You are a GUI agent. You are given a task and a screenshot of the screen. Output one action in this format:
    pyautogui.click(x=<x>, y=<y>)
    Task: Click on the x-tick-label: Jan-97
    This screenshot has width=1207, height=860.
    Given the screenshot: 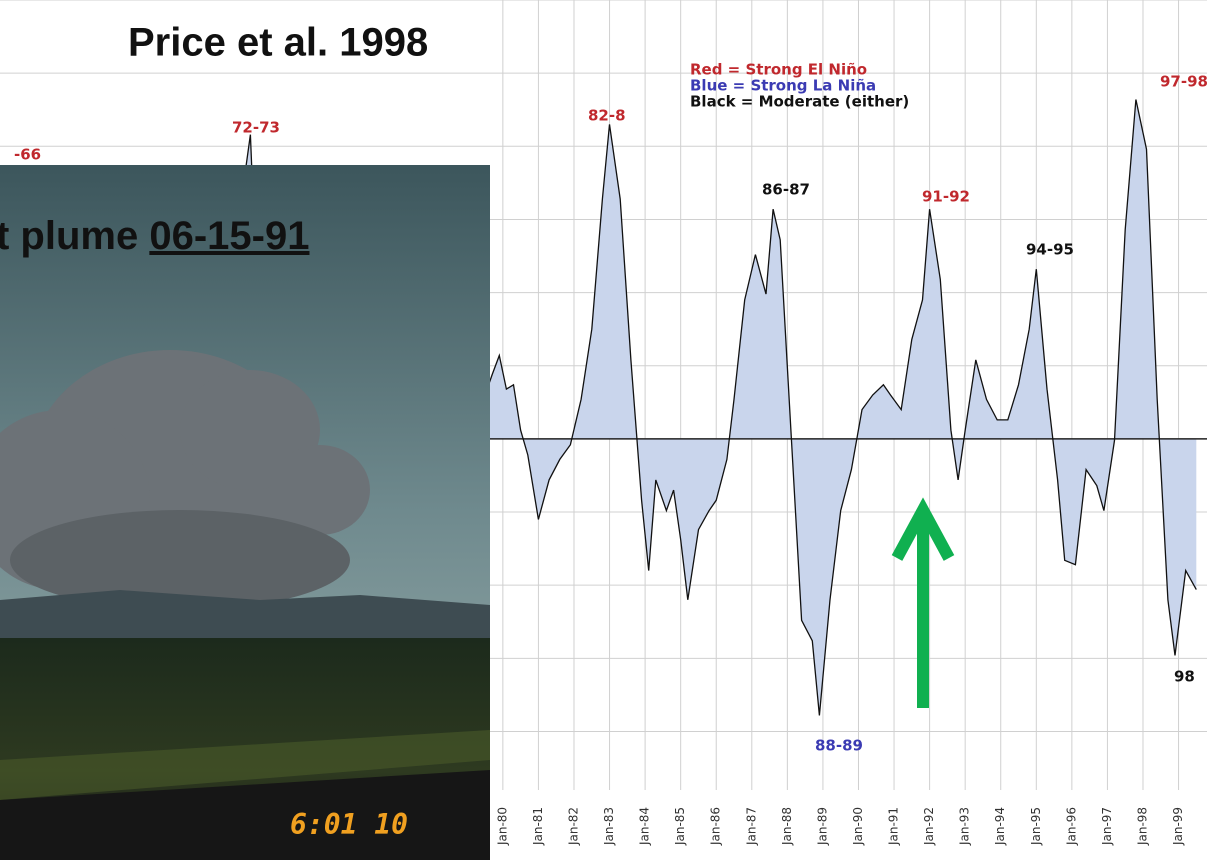 What is the action you would take?
    pyautogui.click(x=1107, y=826)
    